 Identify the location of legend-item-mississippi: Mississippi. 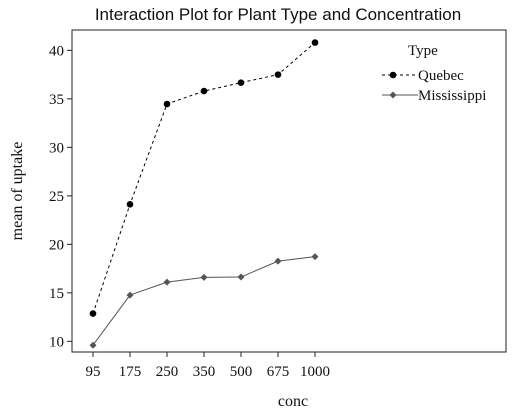
(434, 96).